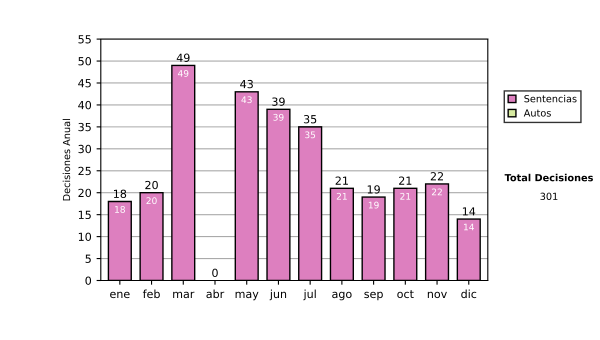 This screenshot has height=340, width=600. What do you see at coordinates (66, 159) in the screenshot?
I see `y-axis-title: Decisiones Anual` at bounding box center [66, 159].